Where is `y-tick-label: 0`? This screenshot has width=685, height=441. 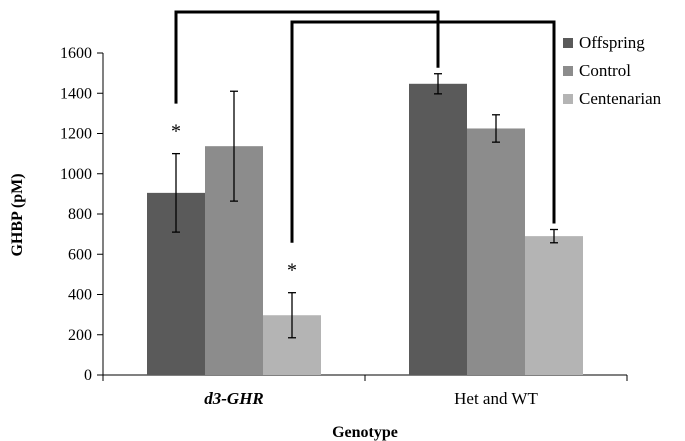
y-tick-label: 0 is located at coordinates (88, 375).